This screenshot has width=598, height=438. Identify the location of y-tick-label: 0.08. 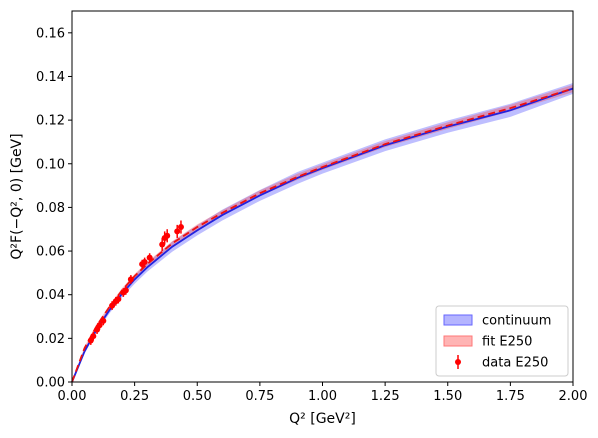
(50, 208).